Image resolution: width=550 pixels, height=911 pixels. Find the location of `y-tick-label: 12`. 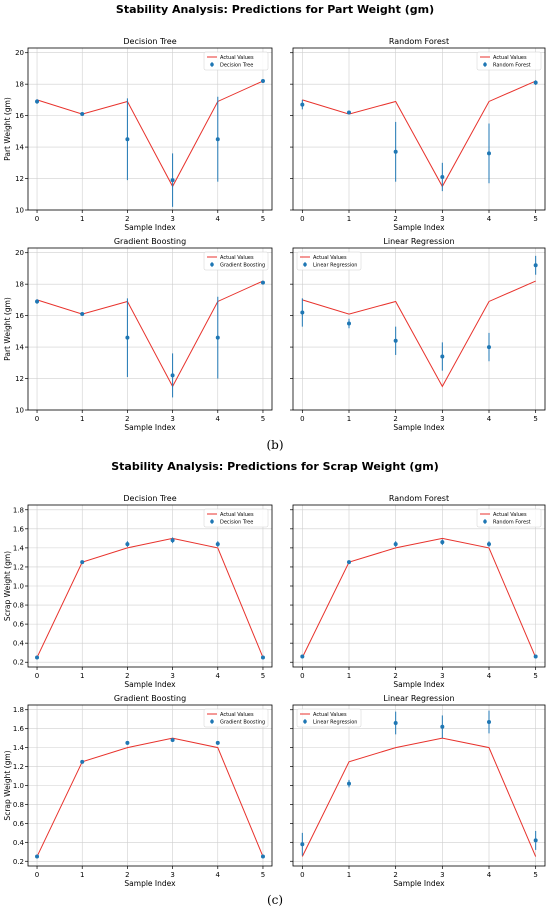

y-tick-label: 12 is located at coordinates (19, 179).